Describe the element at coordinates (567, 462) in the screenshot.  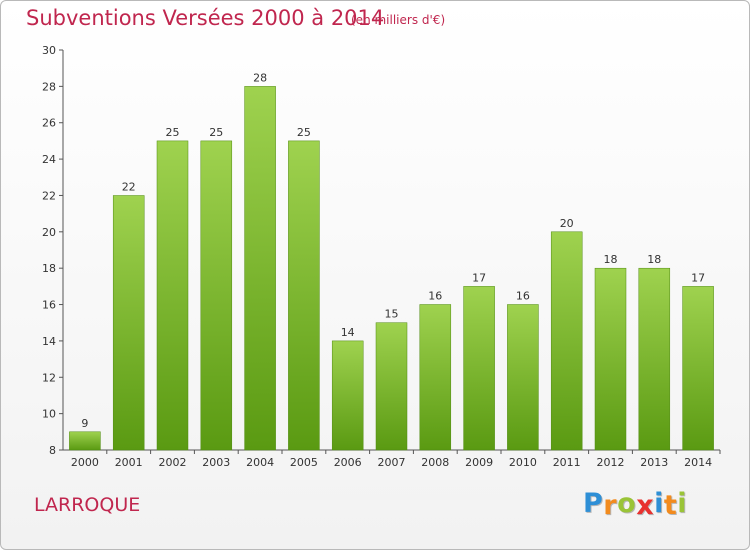
I see `x-tick-label-2011: 2011` at that location.